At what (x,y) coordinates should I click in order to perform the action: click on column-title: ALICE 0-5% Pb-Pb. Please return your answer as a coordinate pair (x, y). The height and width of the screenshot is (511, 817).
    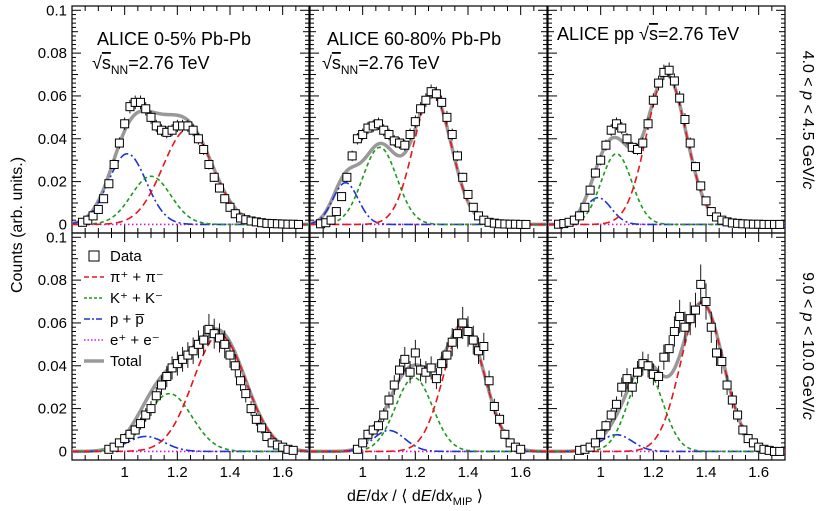
    Looking at the image, I should click on (174, 39).